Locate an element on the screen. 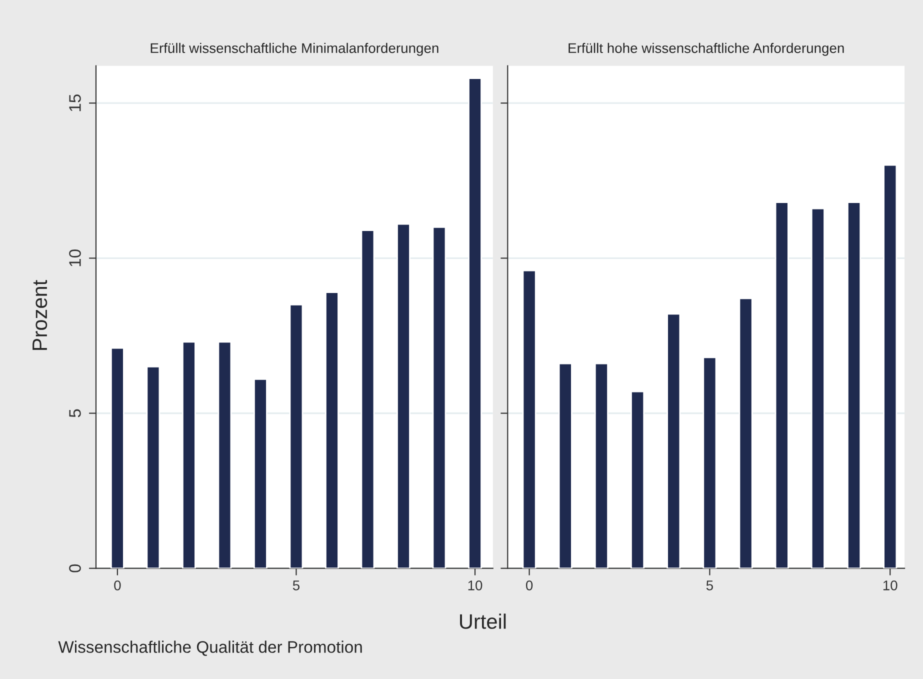 The height and width of the screenshot is (679, 923). text: Wissenschaftliche Qualität der Promotion is located at coordinates (210, 648).